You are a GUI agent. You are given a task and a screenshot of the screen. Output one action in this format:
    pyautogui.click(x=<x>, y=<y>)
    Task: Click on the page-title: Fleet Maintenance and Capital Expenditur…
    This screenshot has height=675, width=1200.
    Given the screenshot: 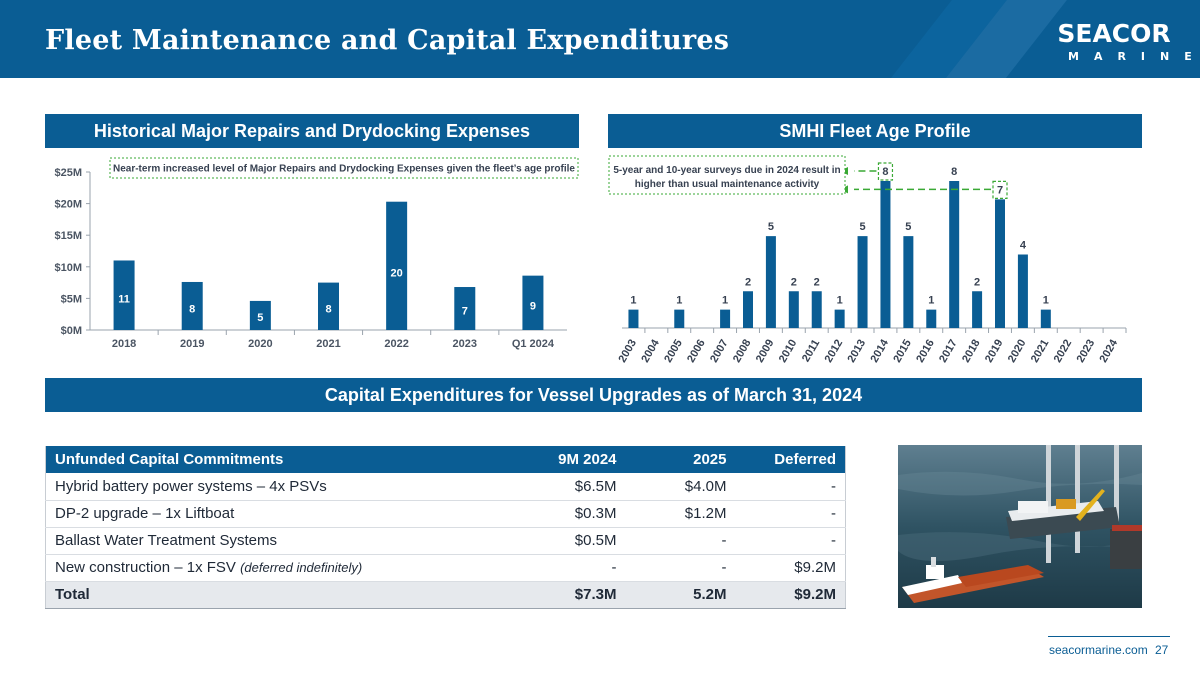 What is the action you would take?
    pyautogui.click(x=387, y=40)
    